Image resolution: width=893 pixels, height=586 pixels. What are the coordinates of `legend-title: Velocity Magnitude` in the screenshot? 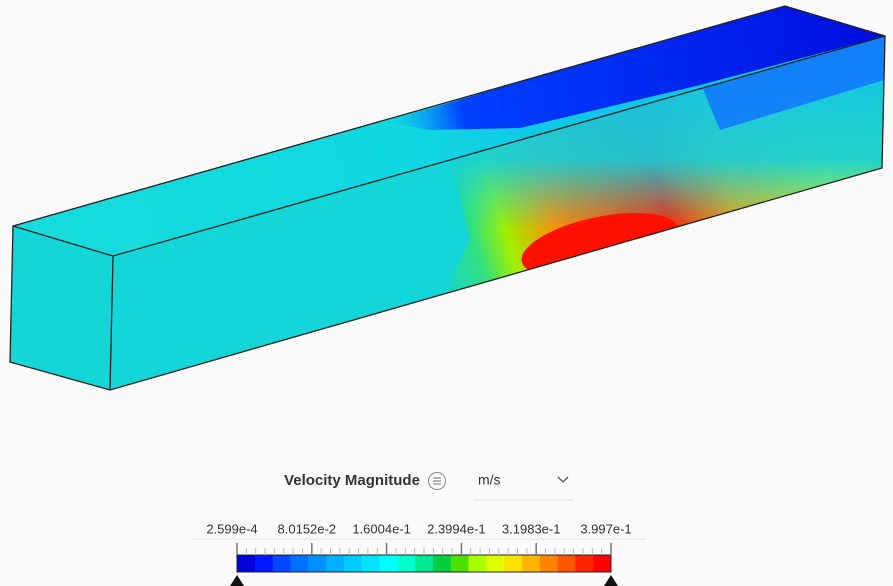 It's located at (352, 480).